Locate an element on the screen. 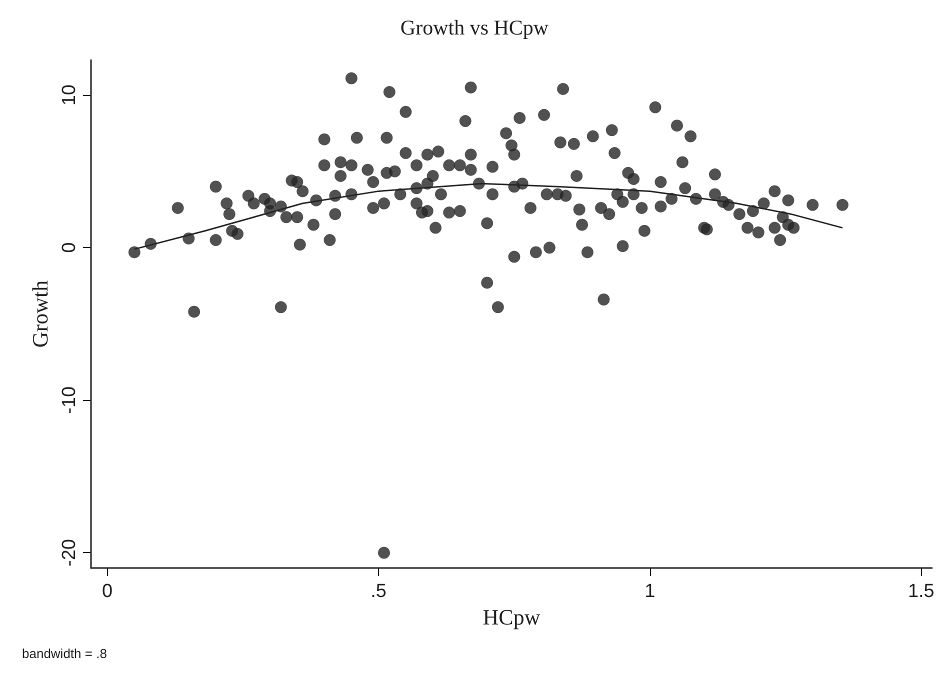 The image size is (949, 678). y-tick-label: -20 is located at coordinates (69, 552).